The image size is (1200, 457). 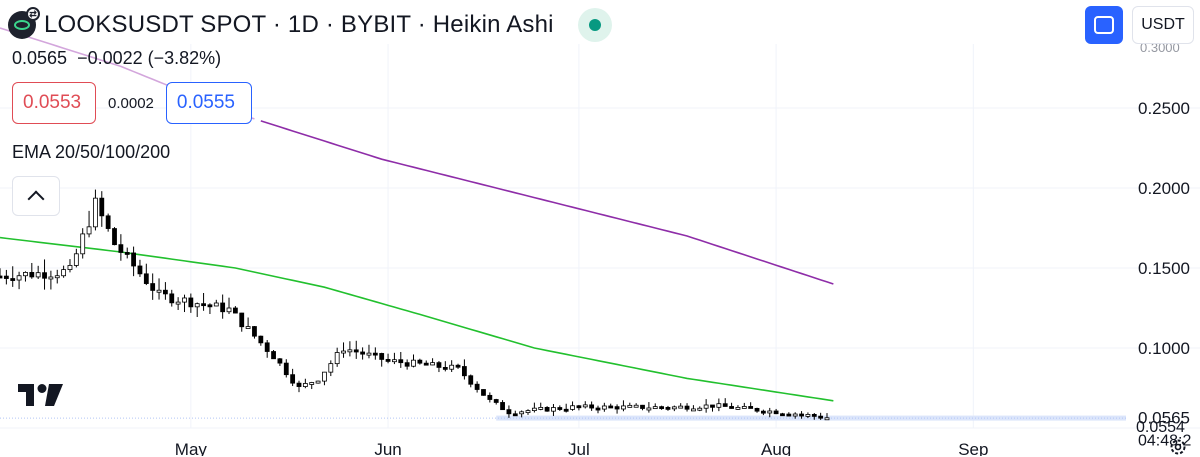 What do you see at coordinates (582, 448) in the screenshot?
I see `time-axis: May Jun Jul Aug Sep` at bounding box center [582, 448].